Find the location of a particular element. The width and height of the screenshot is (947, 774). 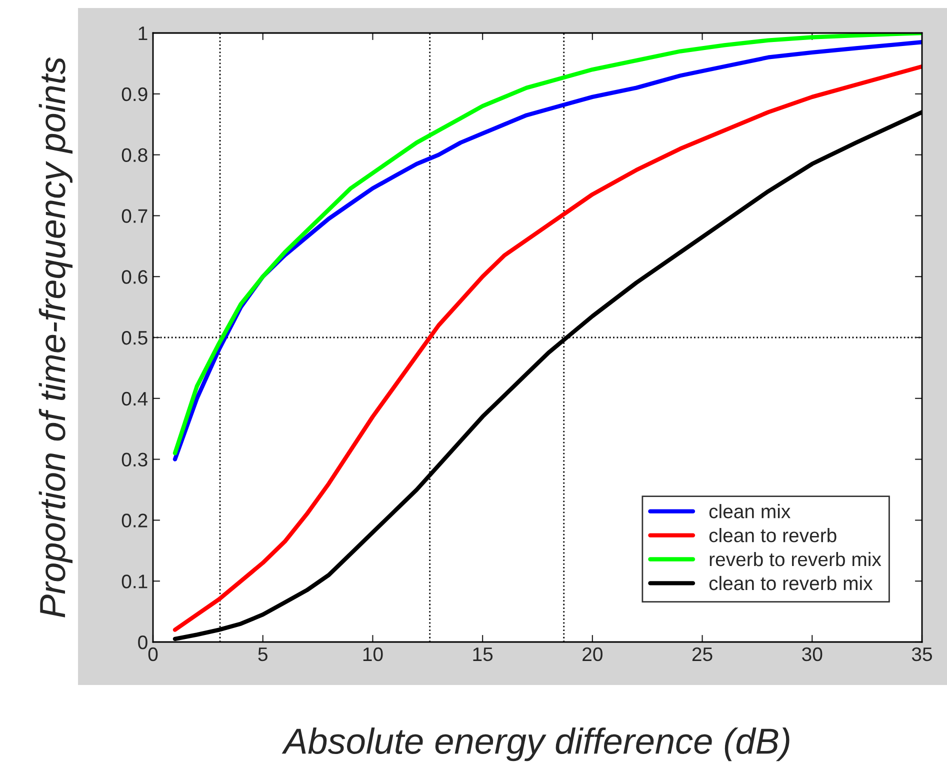

y-tick-label: 0.6 is located at coordinates (135, 277).